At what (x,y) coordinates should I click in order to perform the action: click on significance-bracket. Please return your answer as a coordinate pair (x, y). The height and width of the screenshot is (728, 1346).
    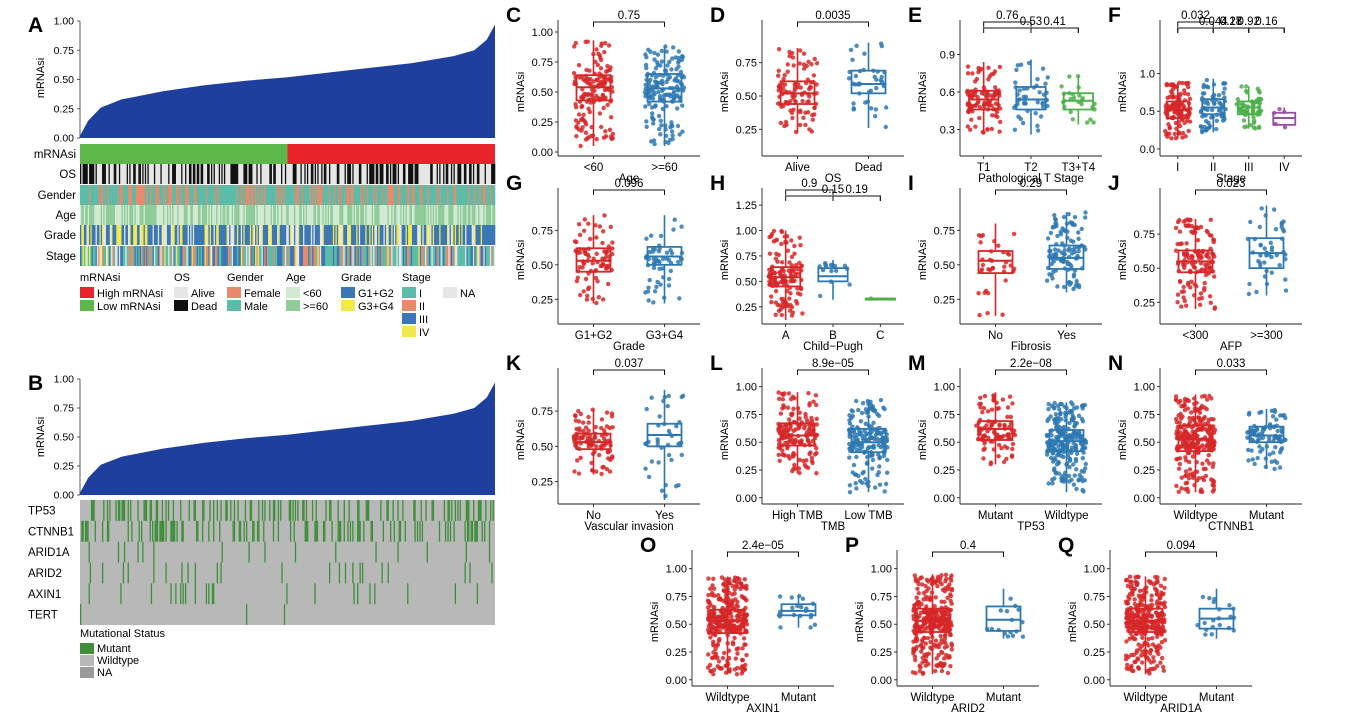
    Looking at the image, I should click on (629, 192).